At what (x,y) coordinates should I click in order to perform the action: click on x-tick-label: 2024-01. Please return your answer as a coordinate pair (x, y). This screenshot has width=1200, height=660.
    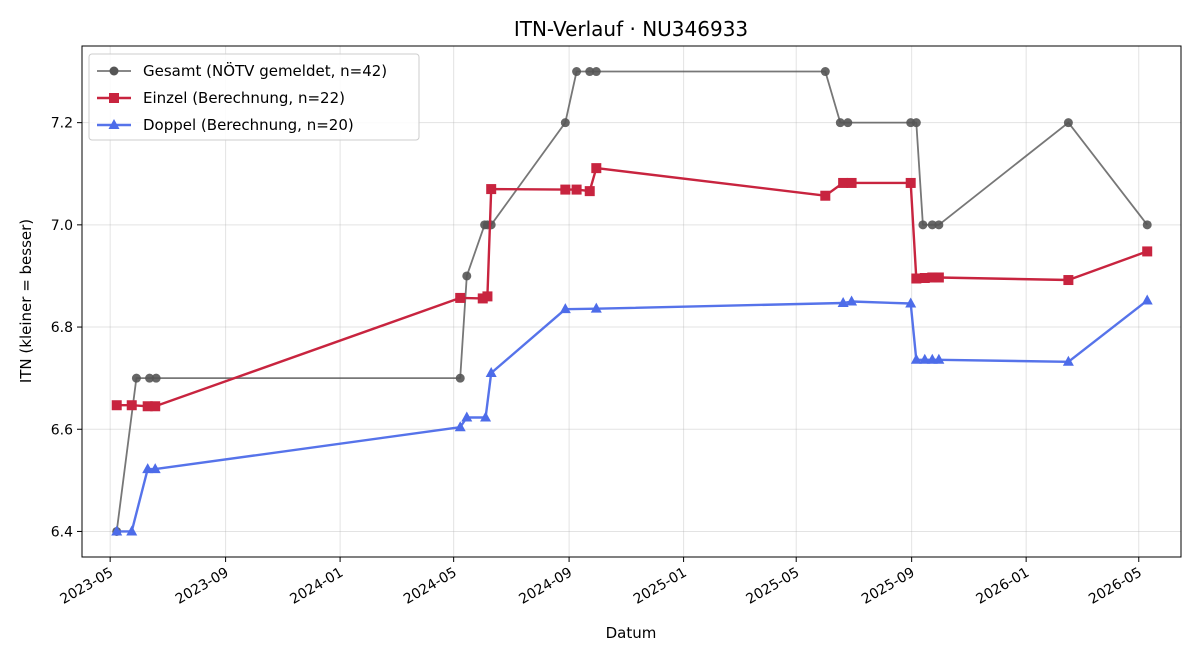
    Looking at the image, I should click on (316, 586).